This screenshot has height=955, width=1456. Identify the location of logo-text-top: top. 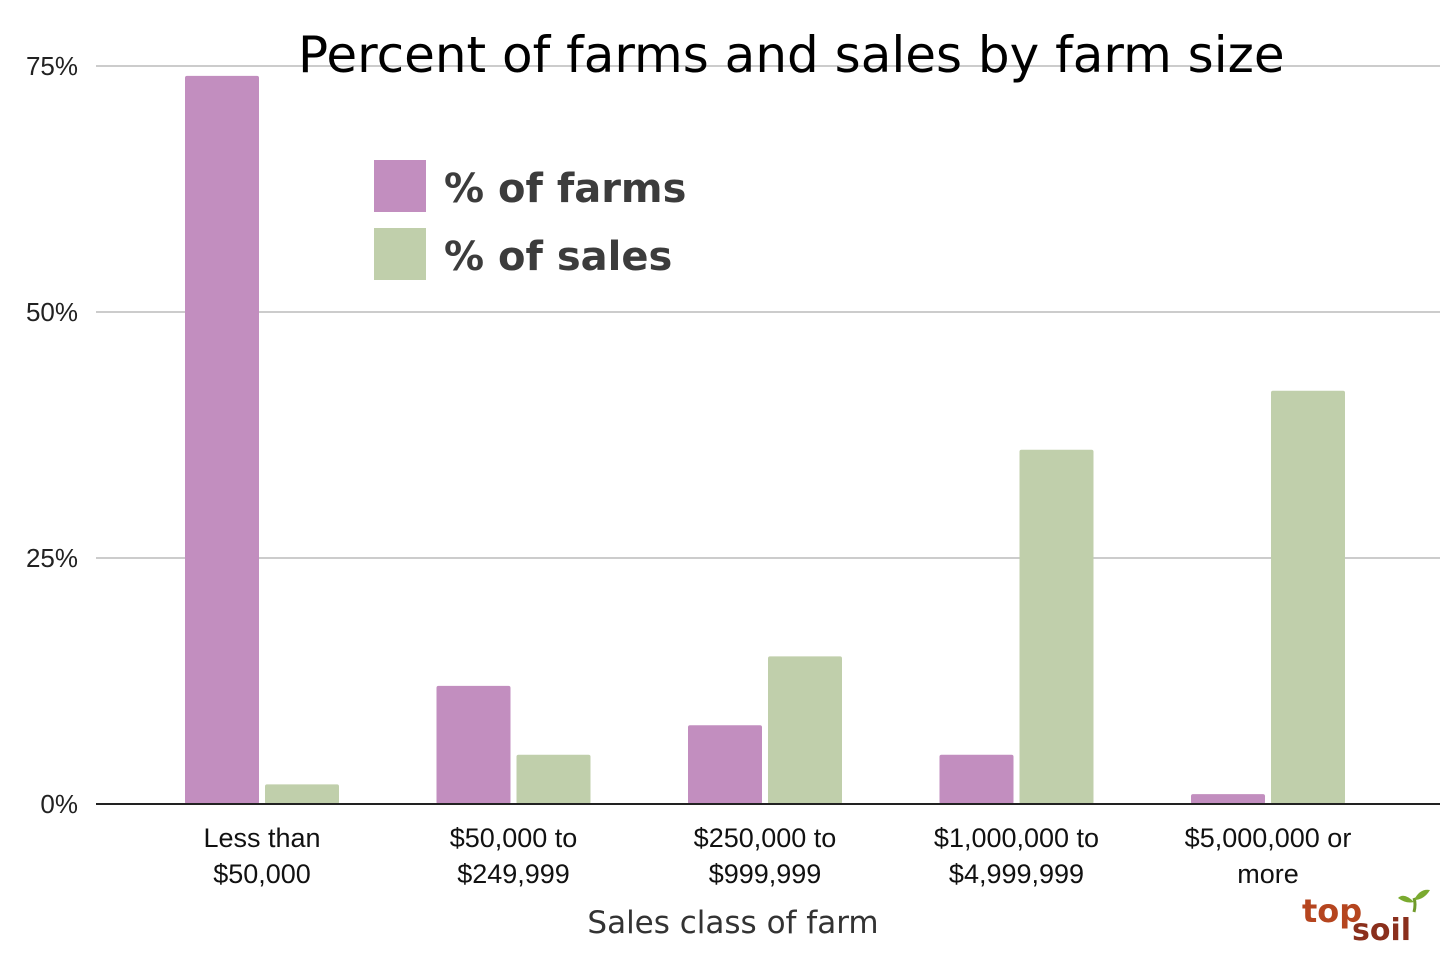
(1332, 911).